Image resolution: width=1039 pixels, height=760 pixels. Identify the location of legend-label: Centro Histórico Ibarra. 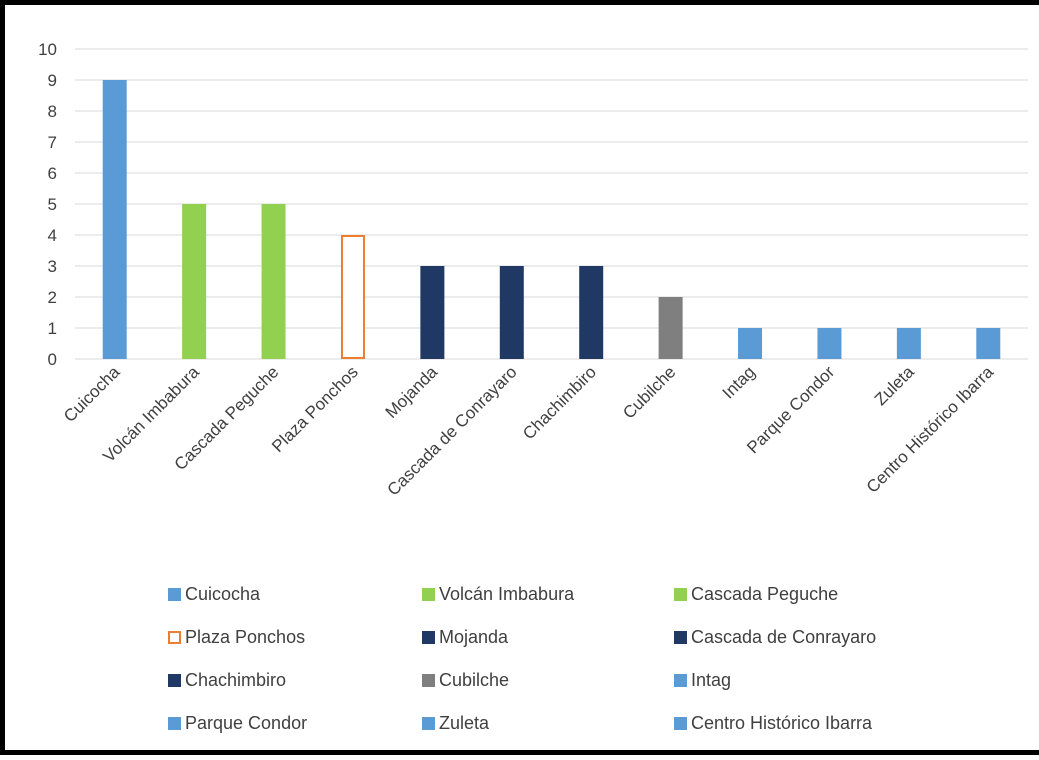
(782, 723).